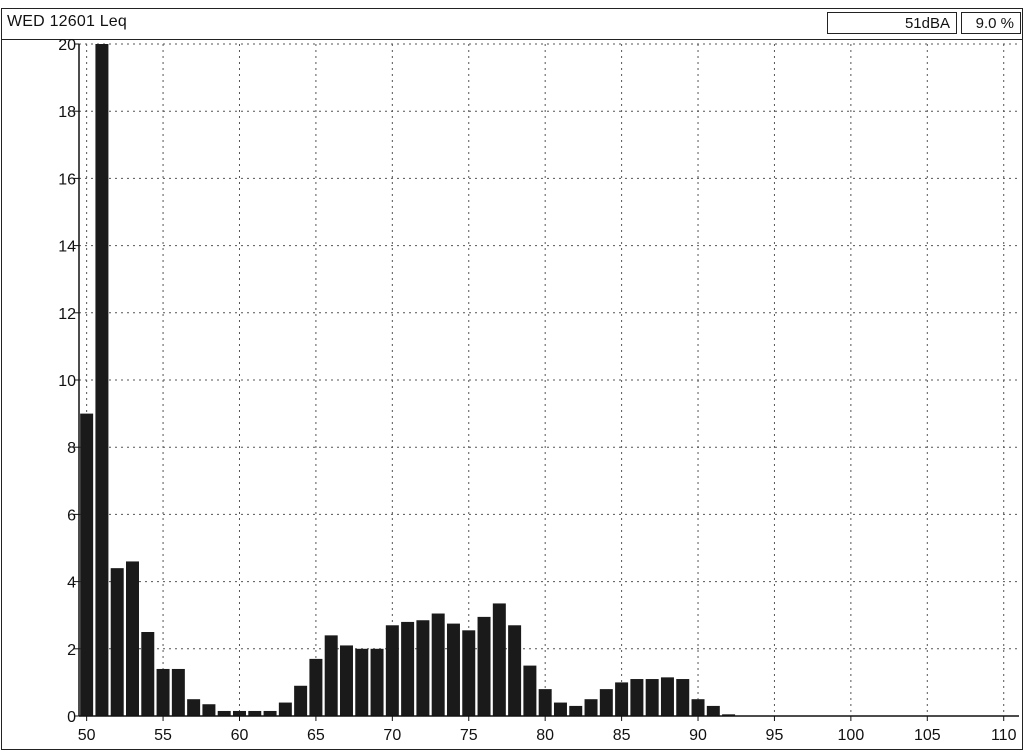 The width and height of the screenshot is (1026, 754). I want to click on x-tick-label: 110, so click(1004, 735).